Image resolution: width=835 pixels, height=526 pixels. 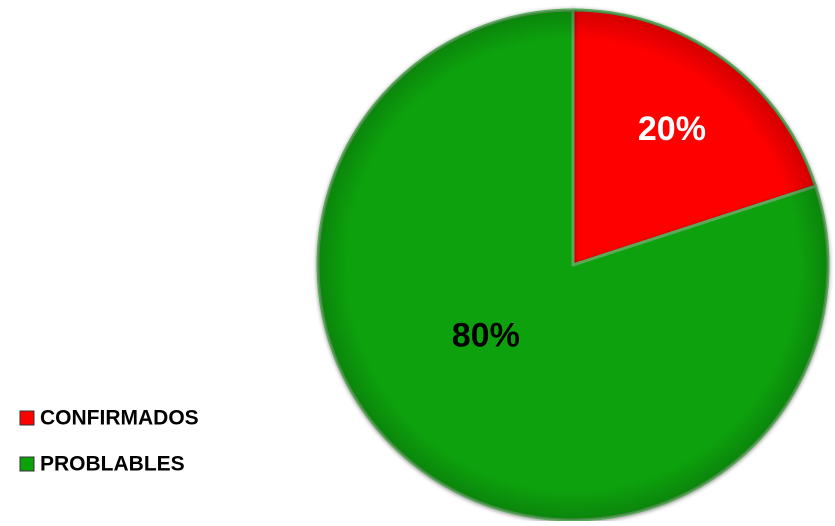 I want to click on legend-label-confirmados: CONFIRMADOS, so click(x=119, y=418).